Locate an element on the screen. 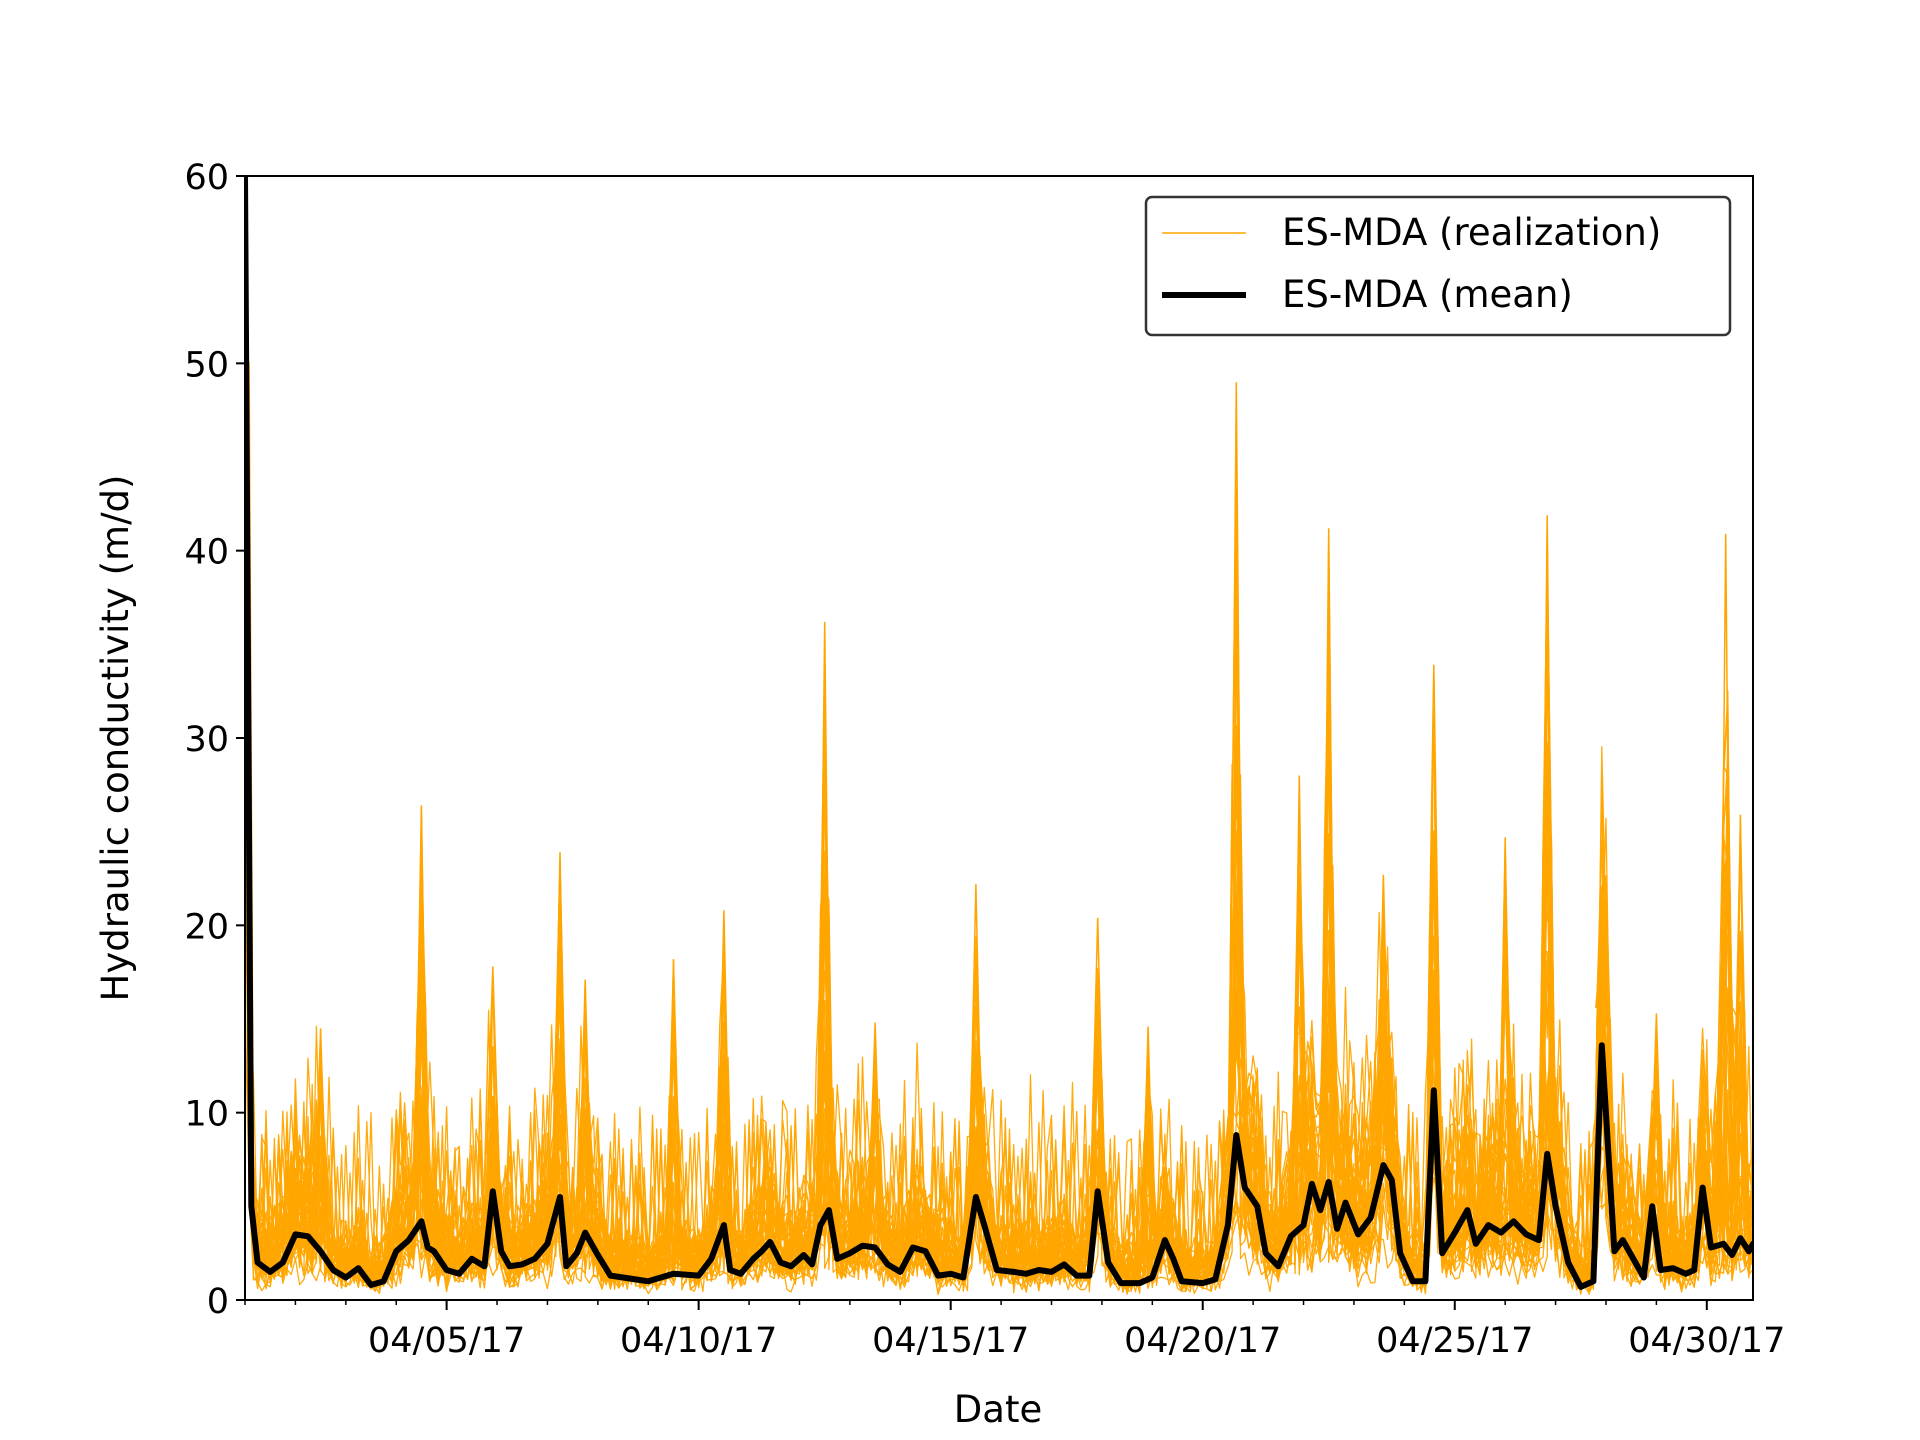  legend-mean-label: ES-MDA (mean) is located at coordinates (1427, 294).